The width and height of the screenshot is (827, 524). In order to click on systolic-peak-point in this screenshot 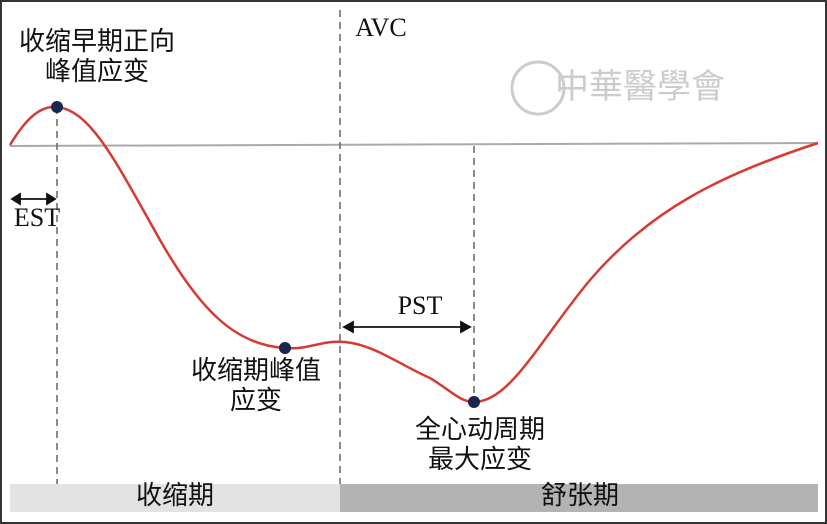, I will do `click(285, 348)`.